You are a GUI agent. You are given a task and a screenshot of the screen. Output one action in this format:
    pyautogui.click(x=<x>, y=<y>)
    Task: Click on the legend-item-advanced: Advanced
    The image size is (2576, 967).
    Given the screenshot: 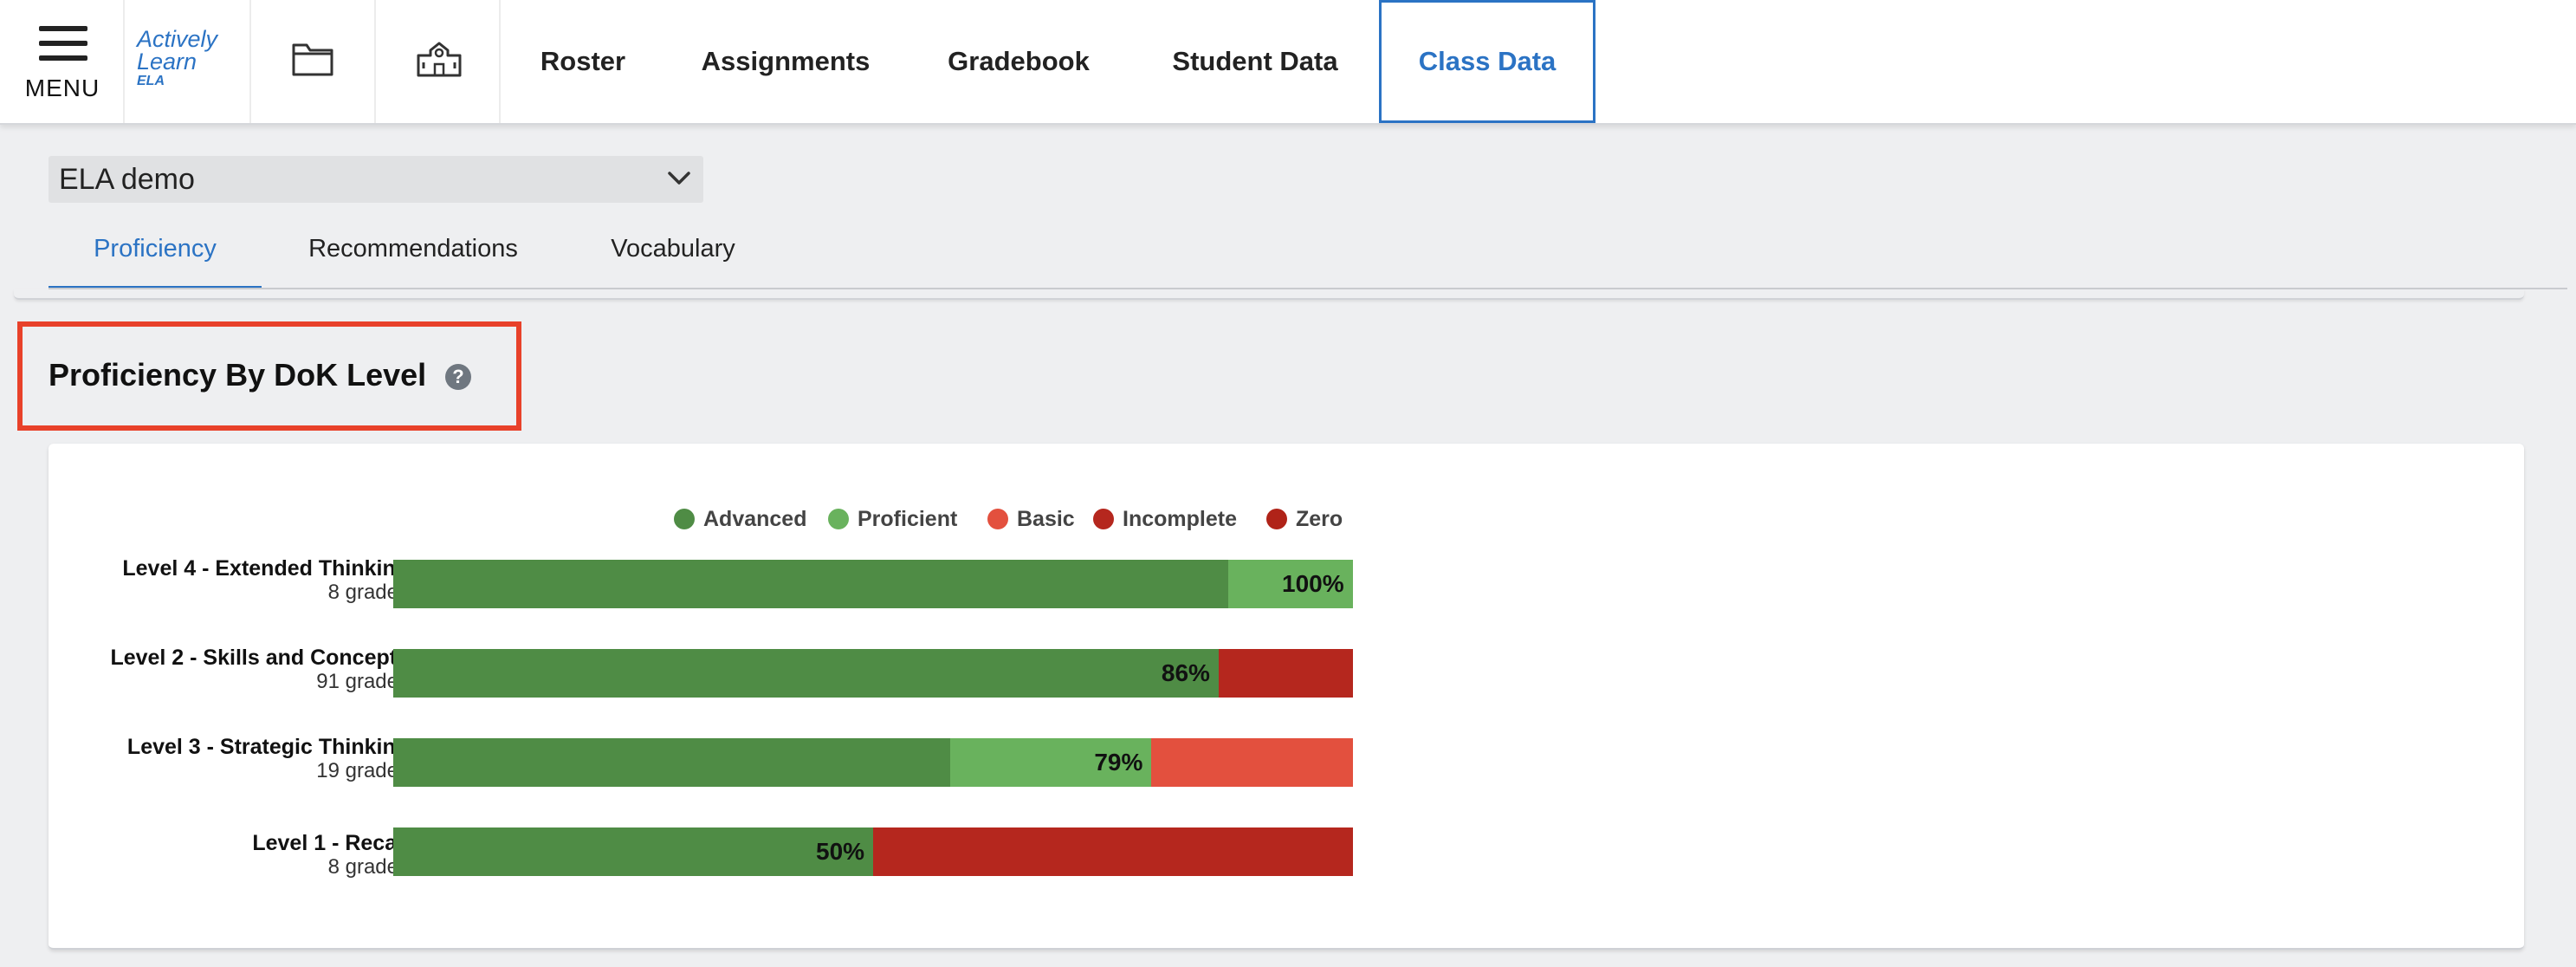 What is the action you would take?
    pyautogui.click(x=740, y=519)
    